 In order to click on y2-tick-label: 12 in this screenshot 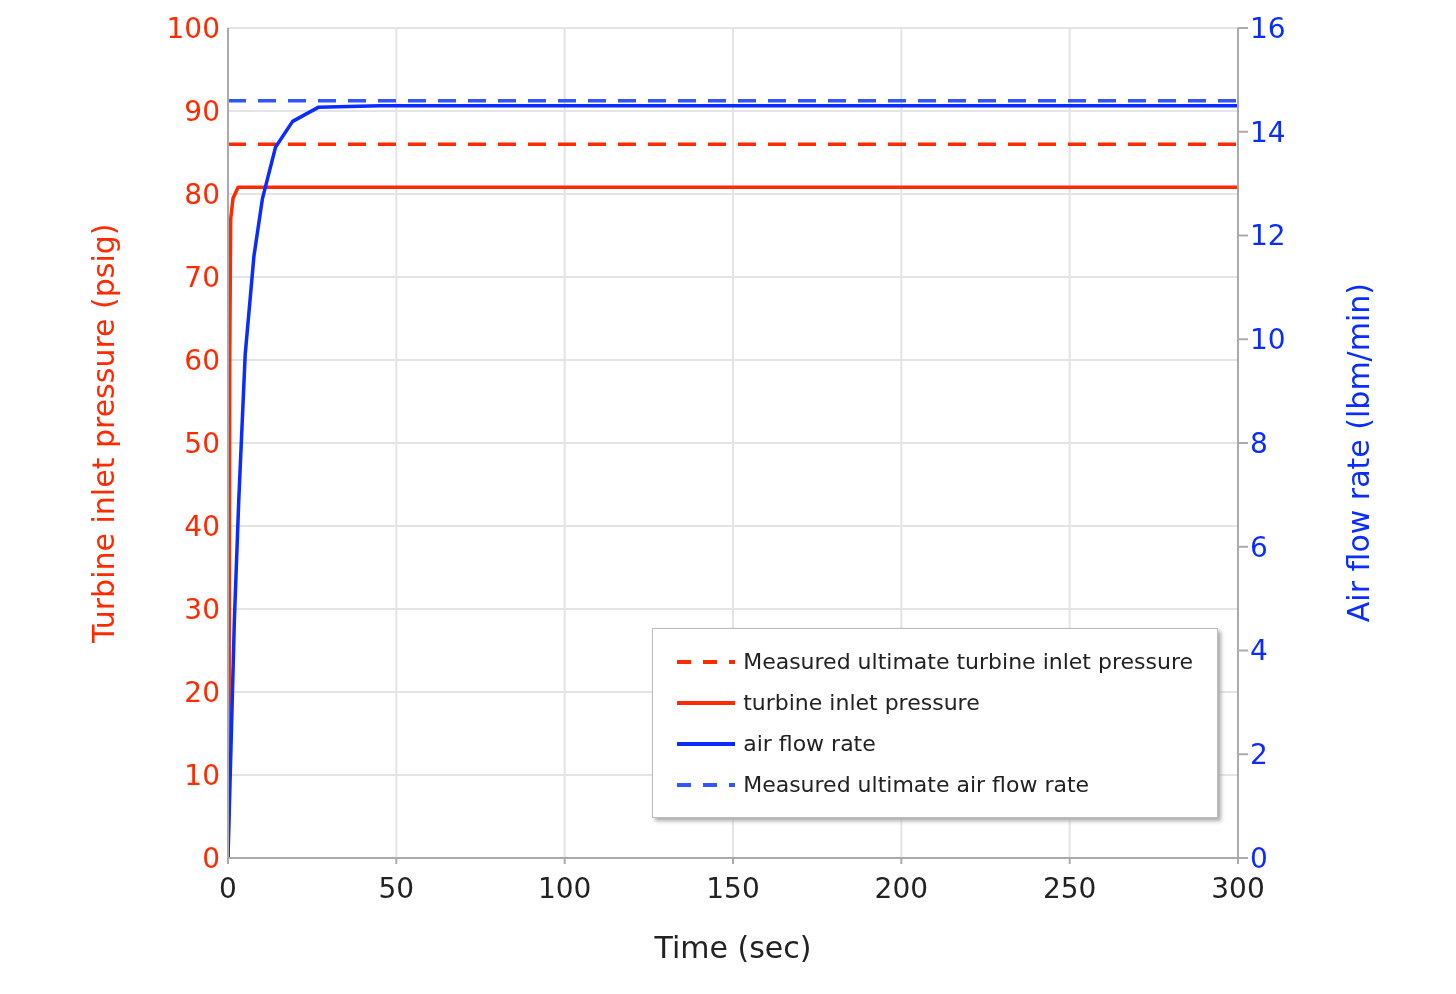, I will do `click(1268, 236)`.